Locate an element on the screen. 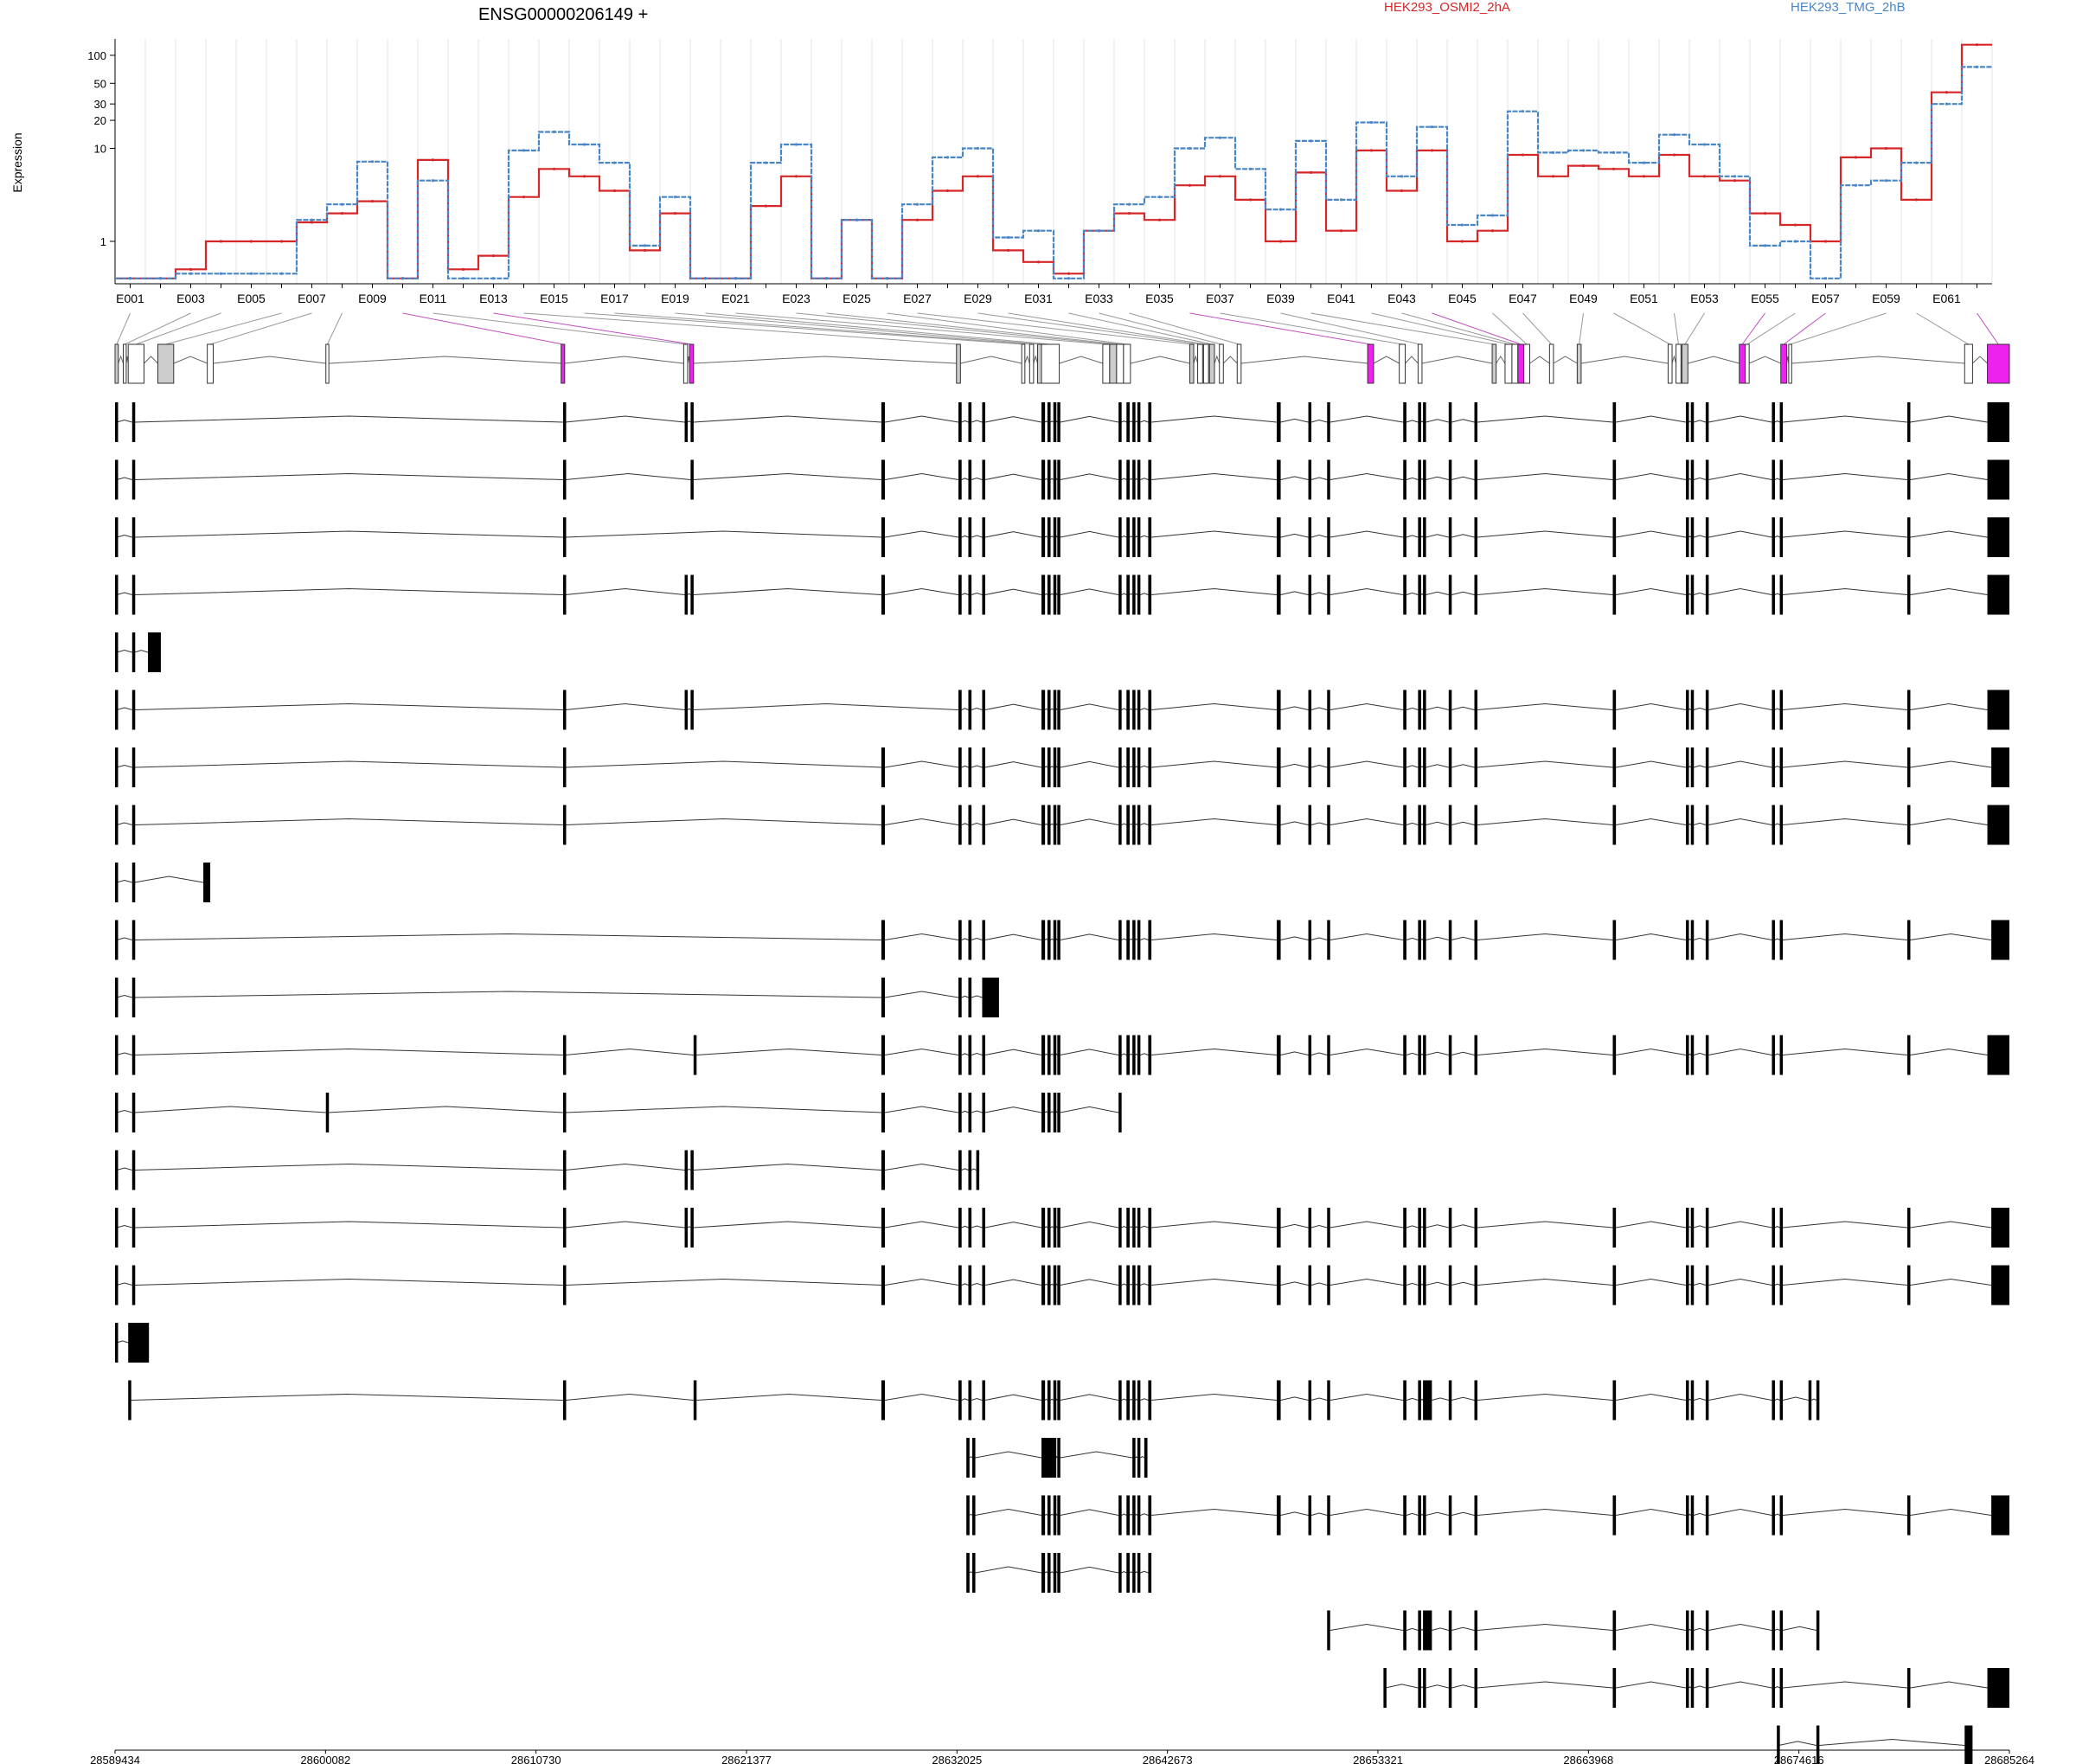  x-tick-label: E001 is located at coordinates (130, 298).